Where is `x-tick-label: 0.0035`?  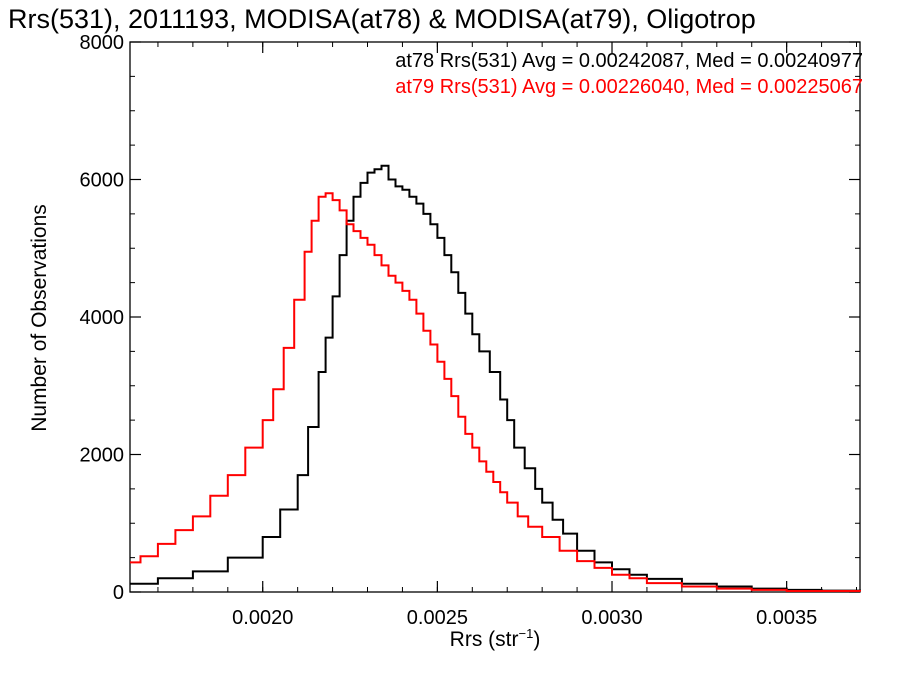 x-tick-label: 0.0035 is located at coordinates (786, 618).